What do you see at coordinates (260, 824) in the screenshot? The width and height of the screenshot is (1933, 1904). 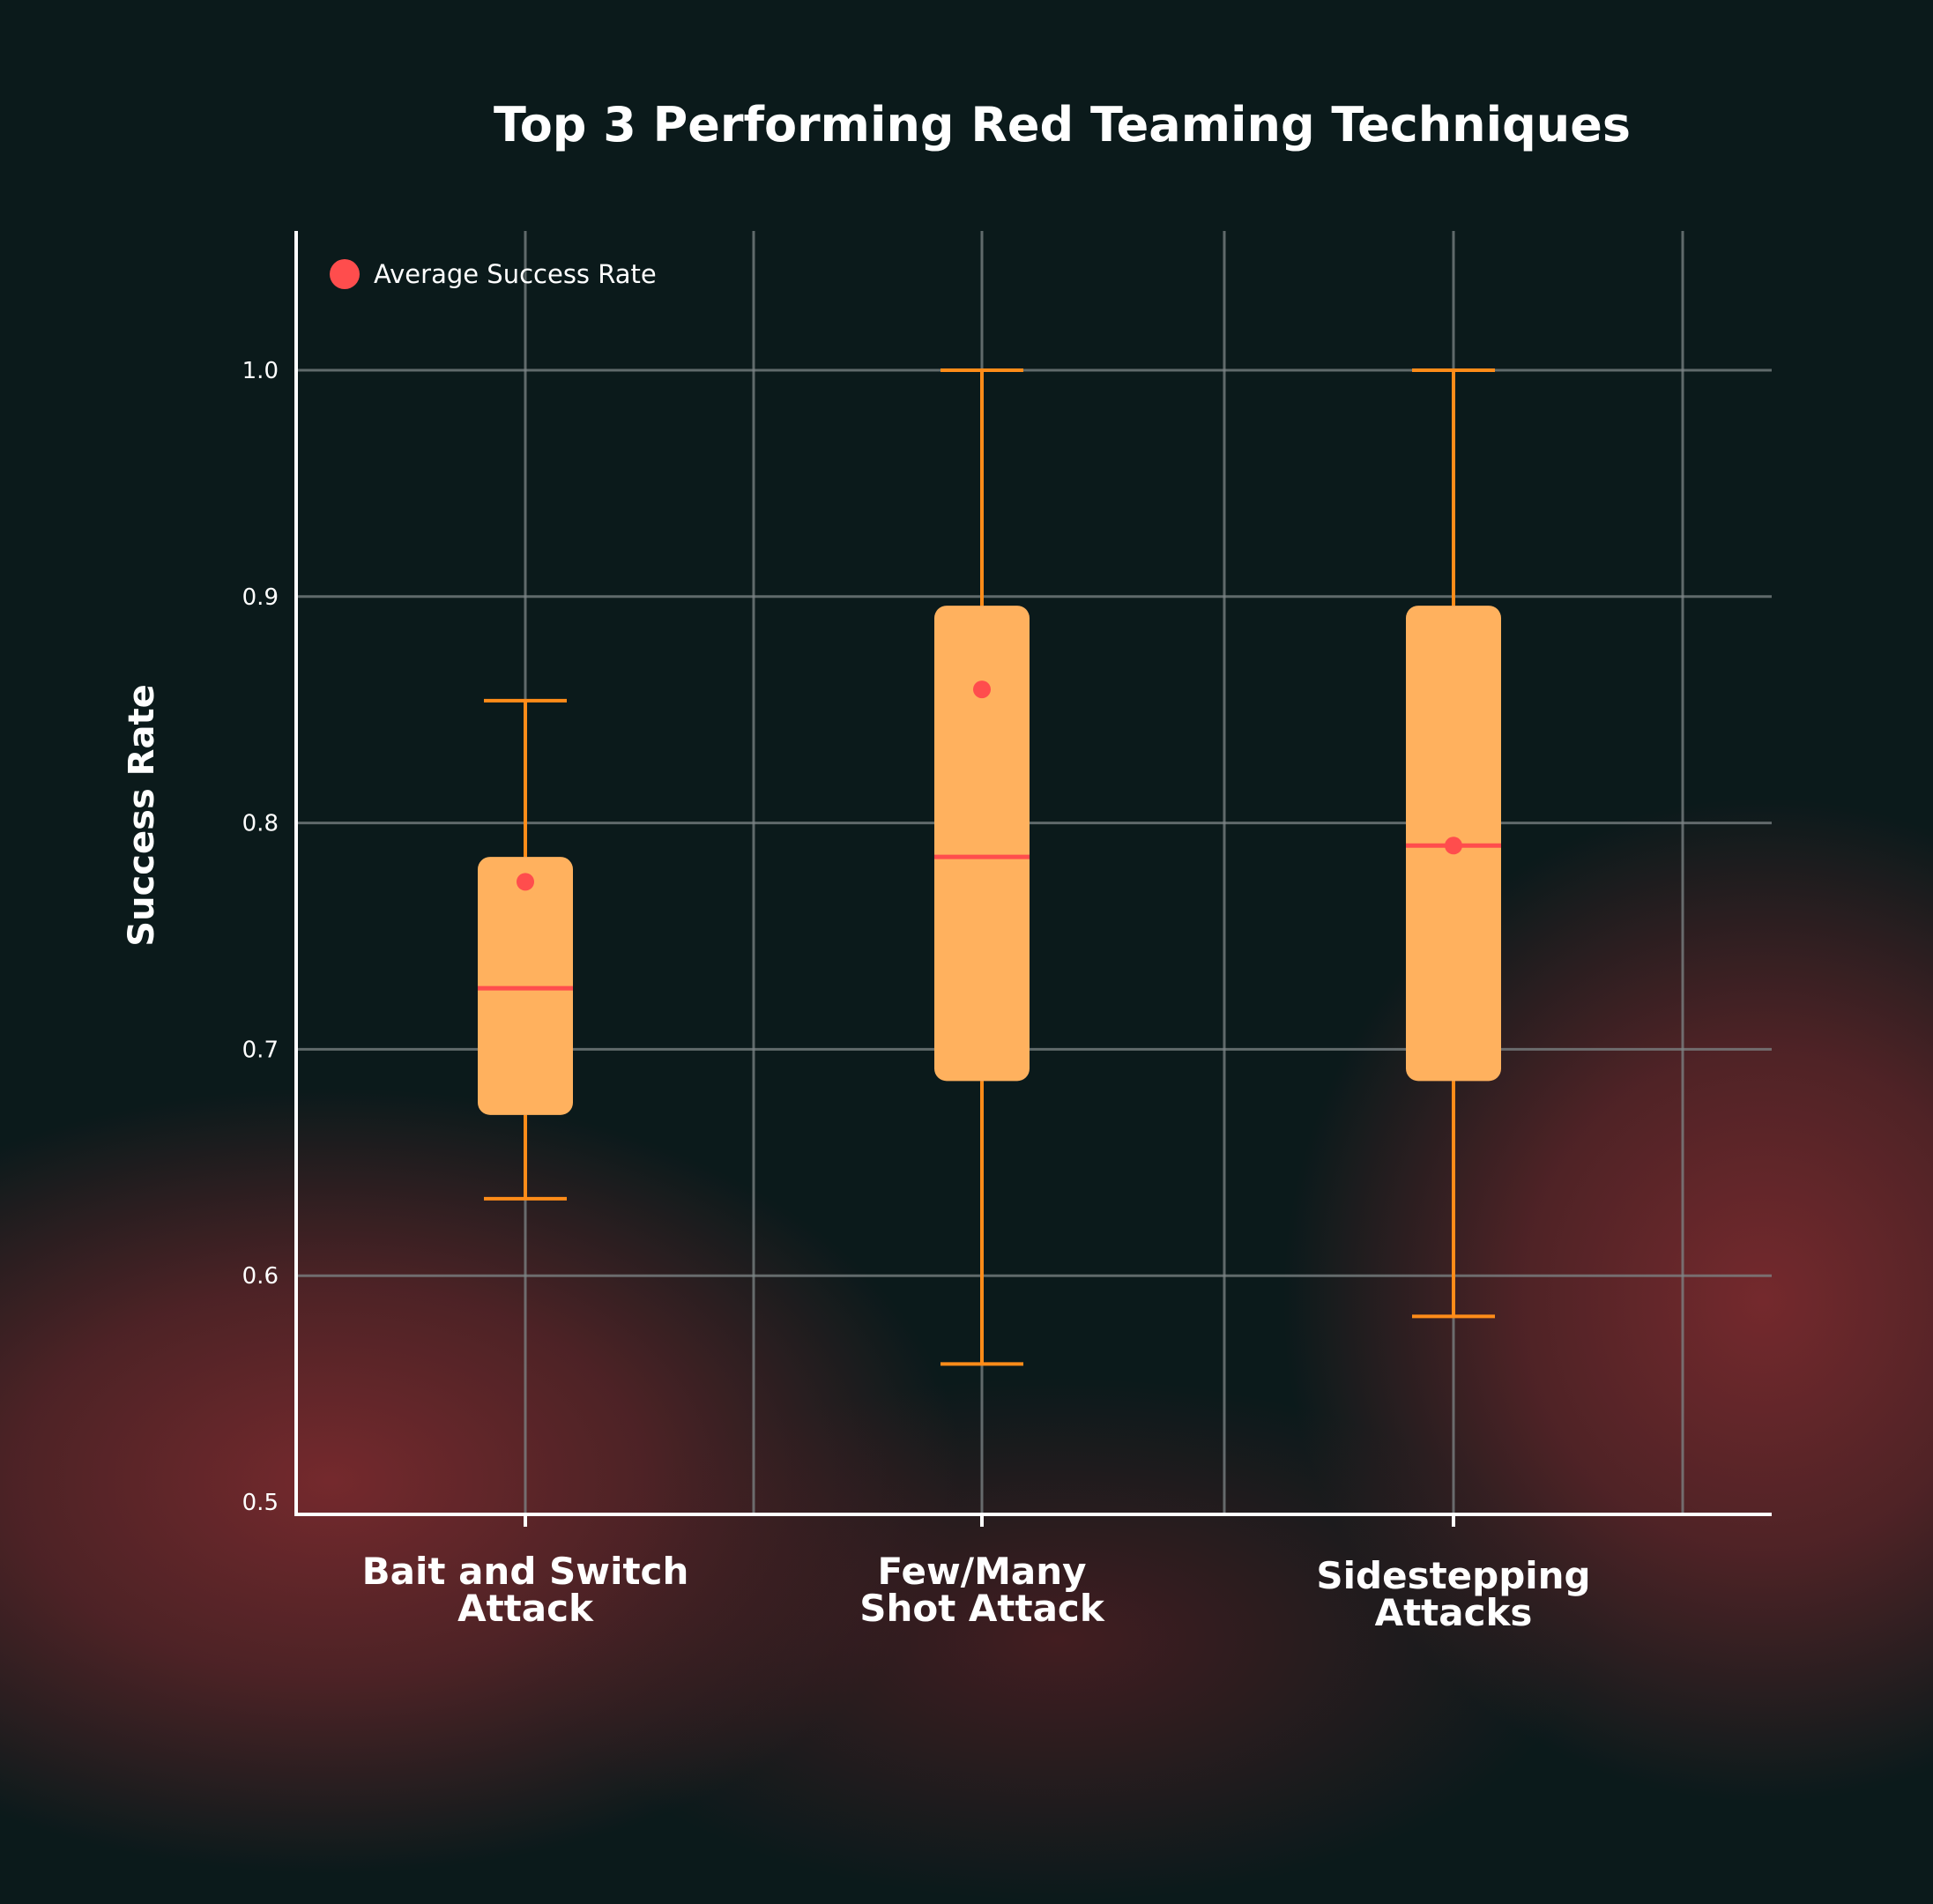 I see `y-tick-label: 0.8` at bounding box center [260, 824].